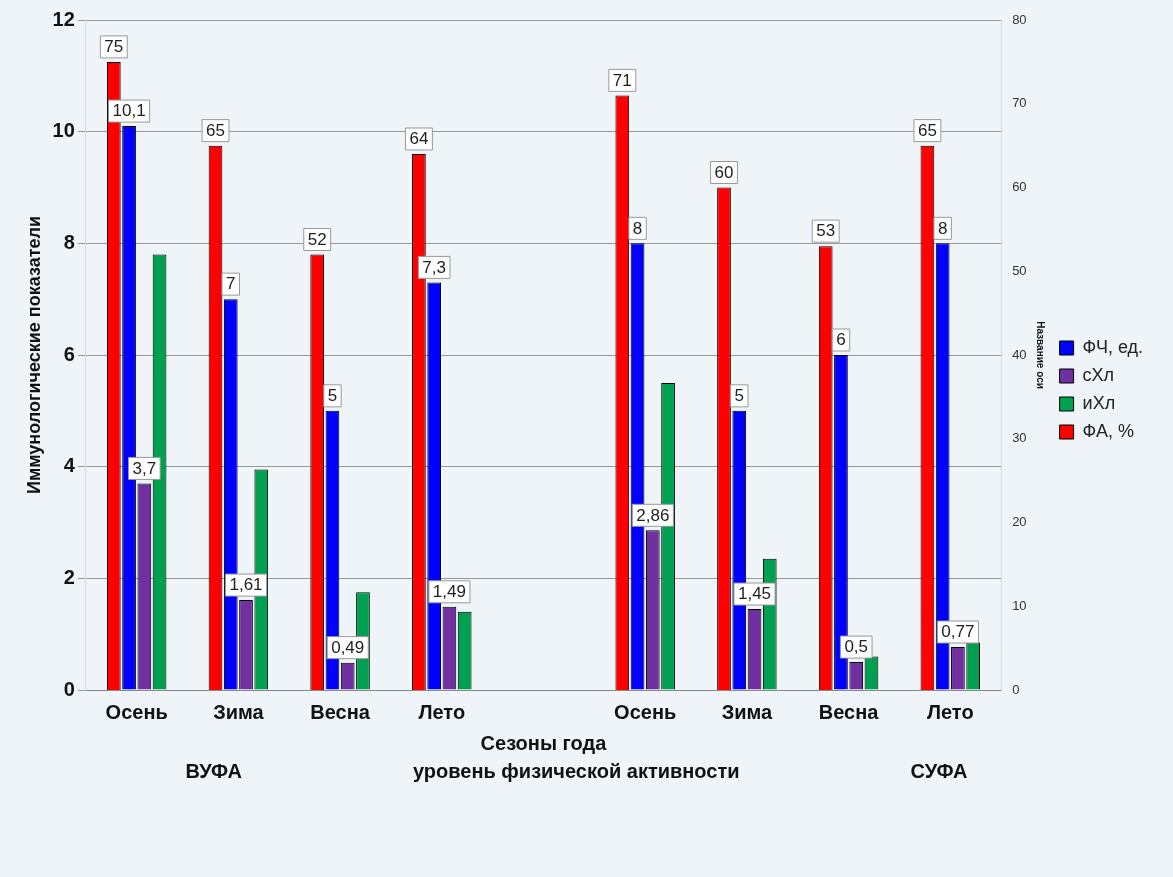 Image resolution: width=1173 pixels, height=877 pixels. What do you see at coordinates (1019, 19) in the screenshot?
I see `y2-tick-label: 80` at bounding box center [1019, 19].